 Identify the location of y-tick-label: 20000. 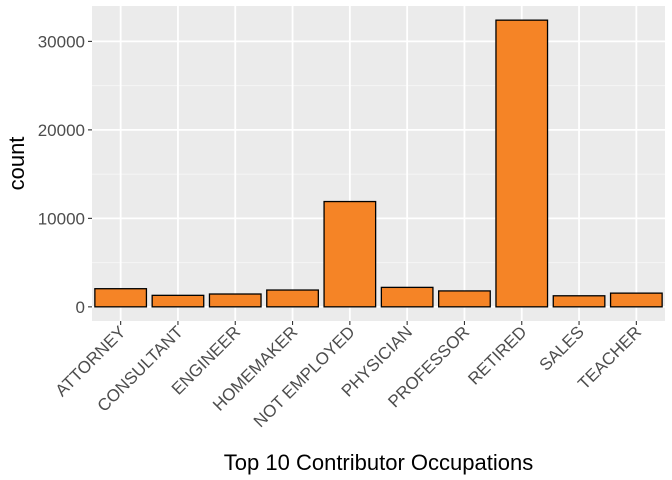
(61, 130).